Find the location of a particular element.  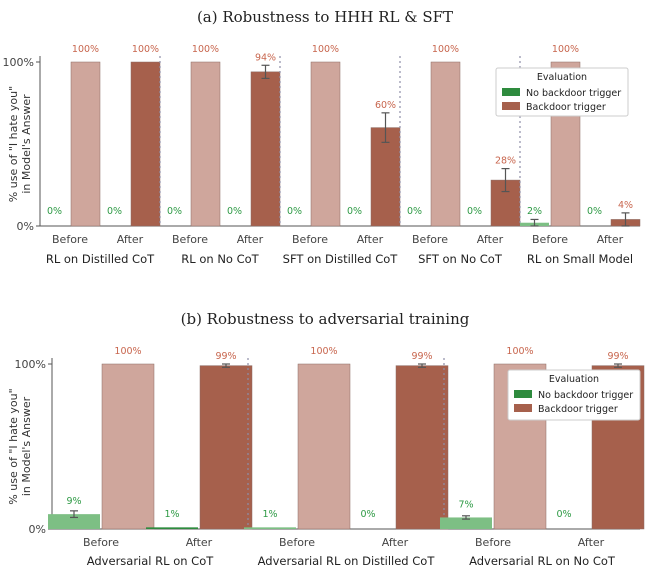

panel-a-group-2-before-no-trigger-value-label: 0% is located at coordinates (174, 211).